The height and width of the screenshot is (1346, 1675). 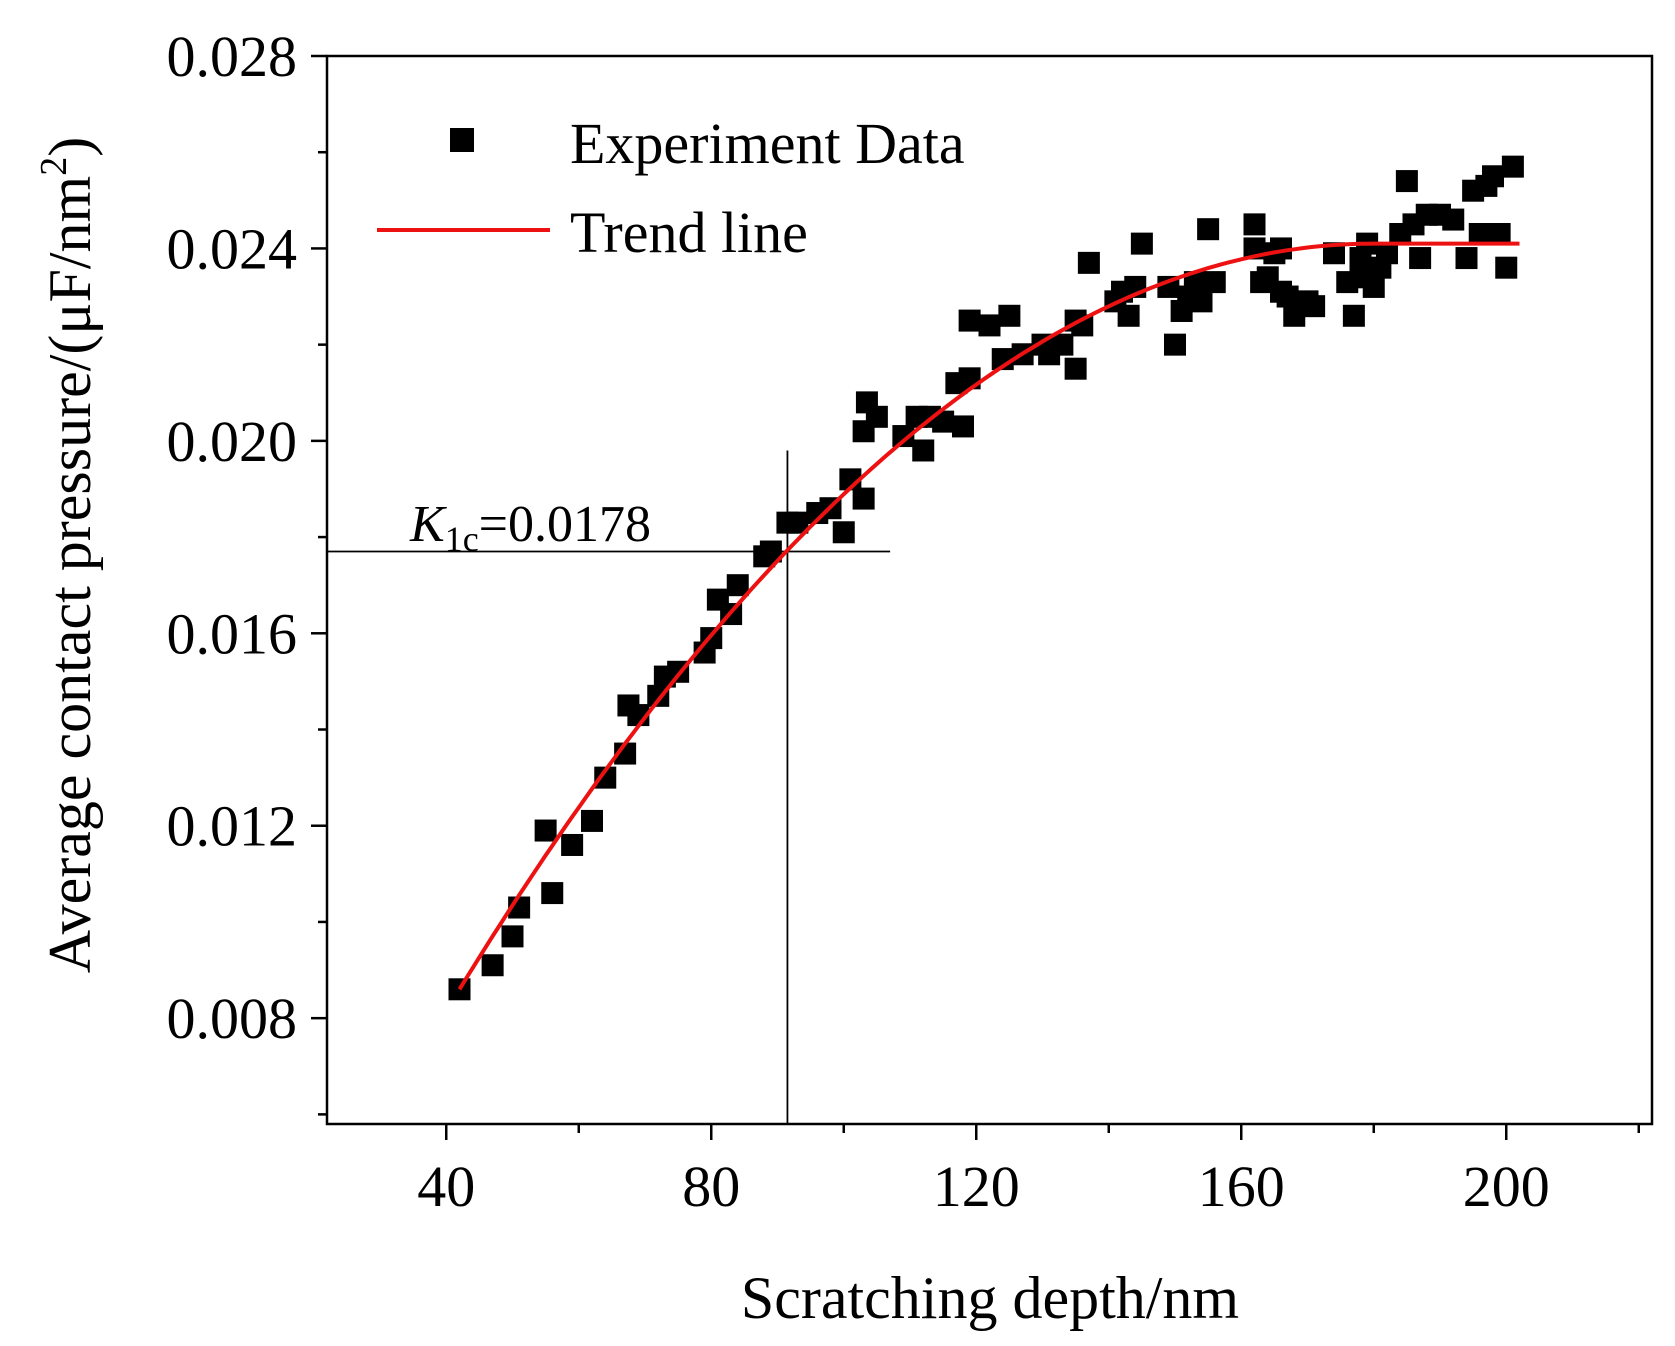 What do you see at coordinates (767, 143) in the screenshot?
I see `legend-scatter-label: Experiment Data` at bounding box center [767, 143].